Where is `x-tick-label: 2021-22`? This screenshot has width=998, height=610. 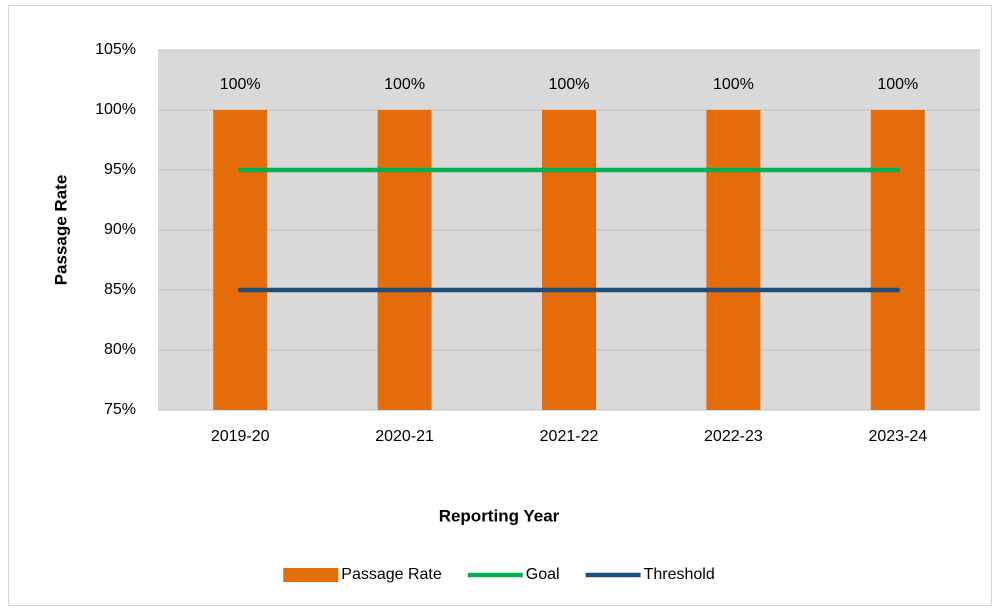 x-tick-label: 2021-22 is located at coordinates (569, 436).